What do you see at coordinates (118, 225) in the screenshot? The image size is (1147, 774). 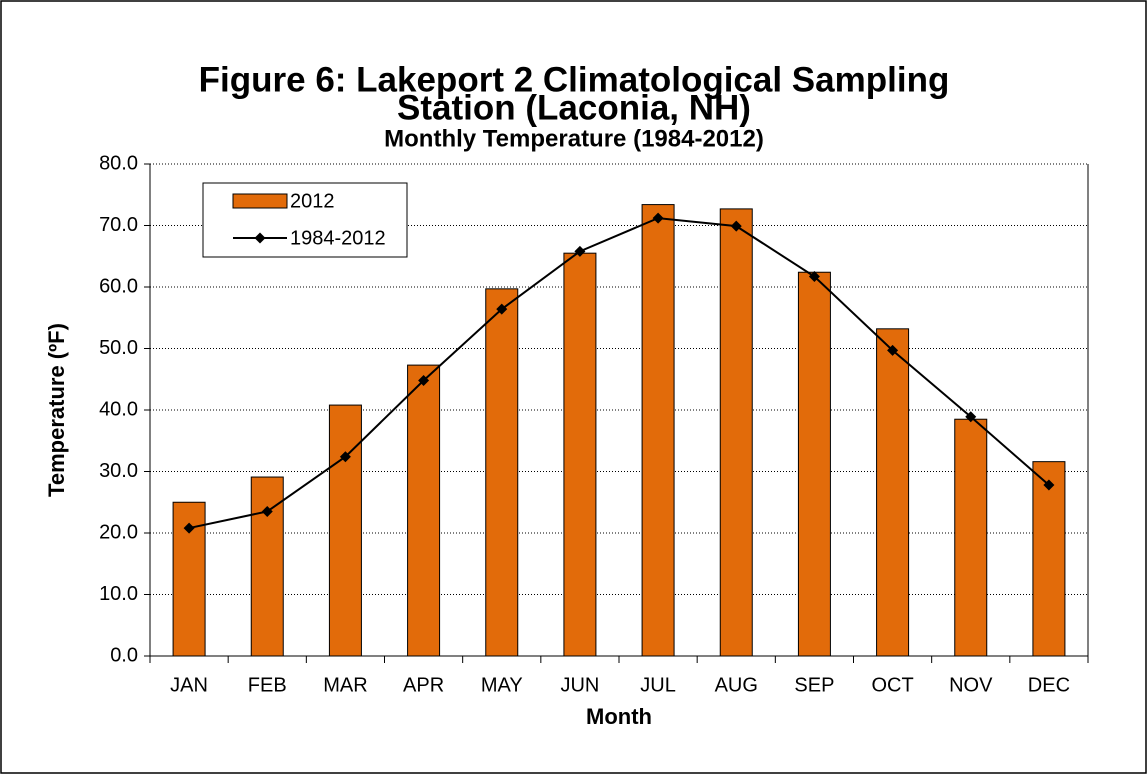 I see `y-tick-label: 70.0` at bounding box center [118, 225].